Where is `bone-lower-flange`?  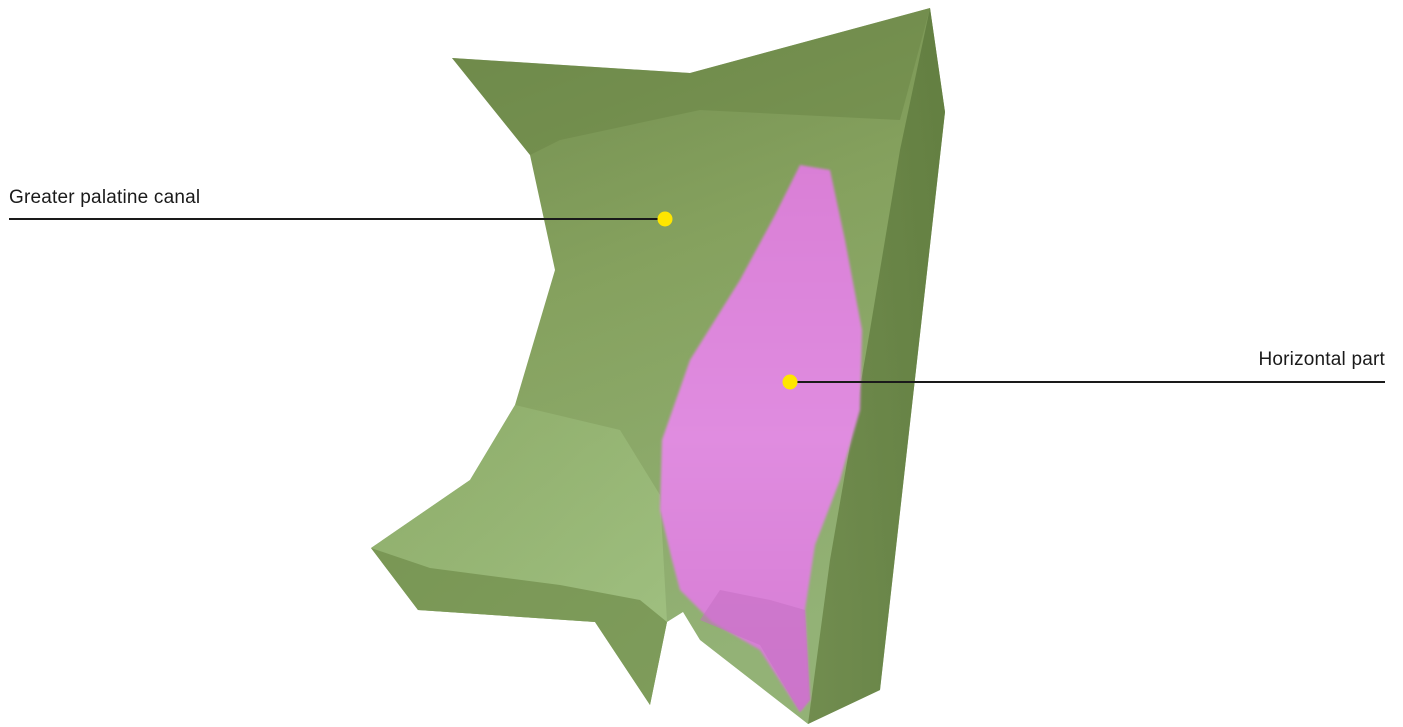 bone-lower-flange is located at coordinates (519, 555).